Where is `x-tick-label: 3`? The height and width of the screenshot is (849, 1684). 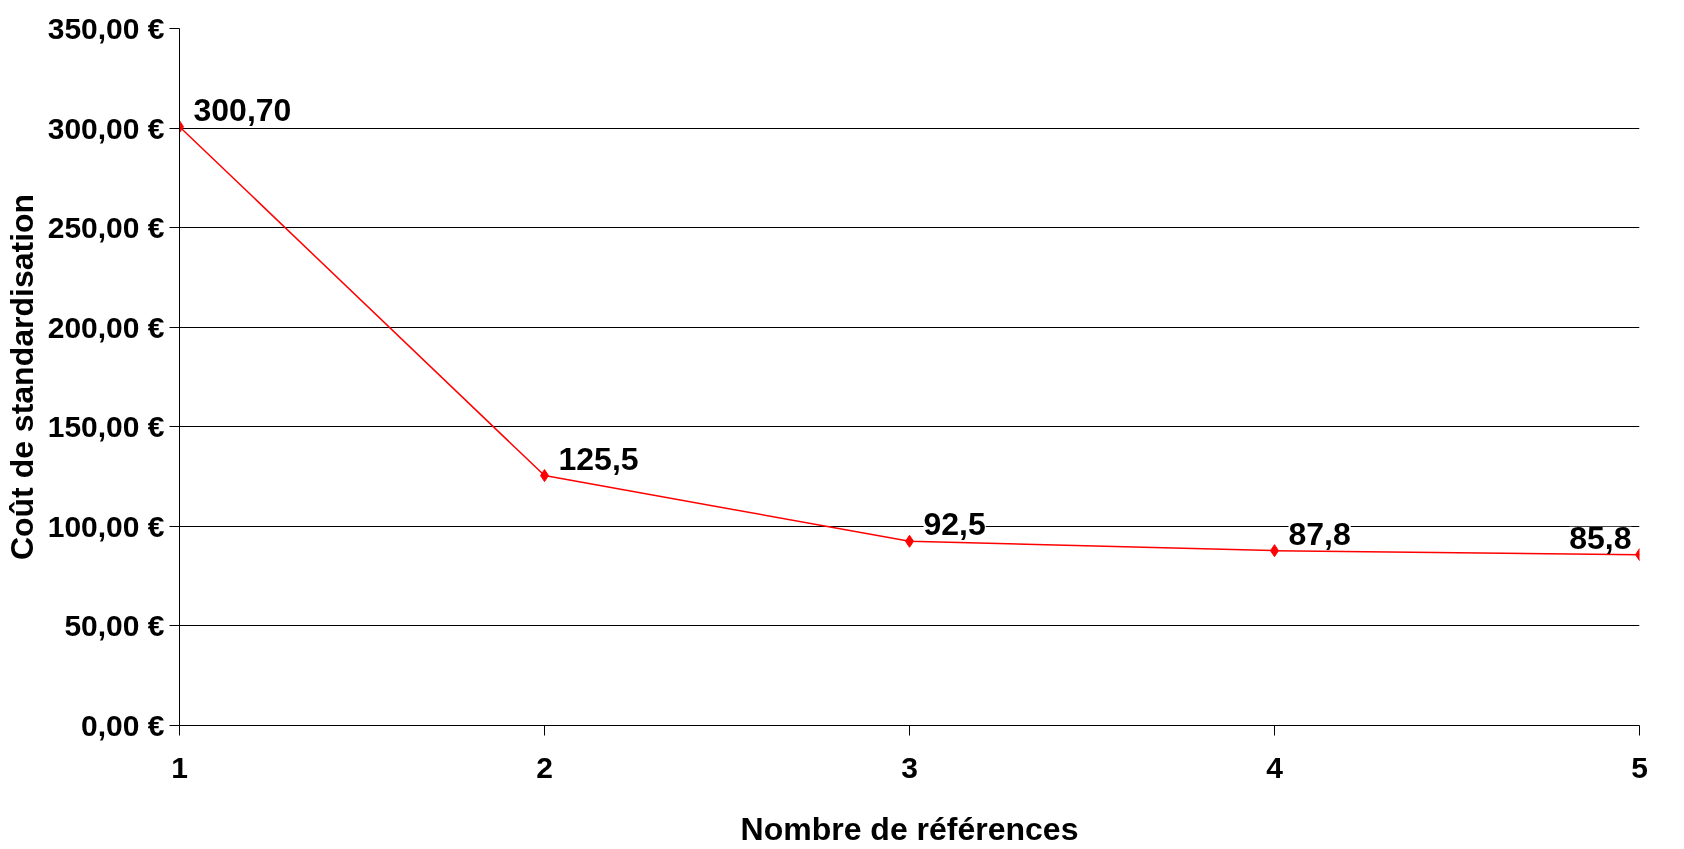
x-tick-label: 3 is located at coordinates (909, 767).